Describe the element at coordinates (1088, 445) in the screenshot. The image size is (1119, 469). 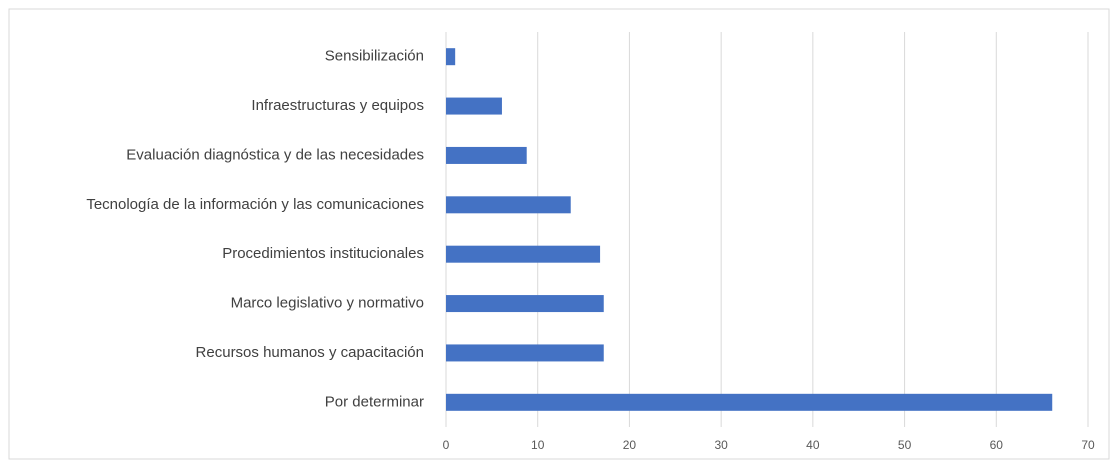
I see `x-tick-label: 70` at that location.